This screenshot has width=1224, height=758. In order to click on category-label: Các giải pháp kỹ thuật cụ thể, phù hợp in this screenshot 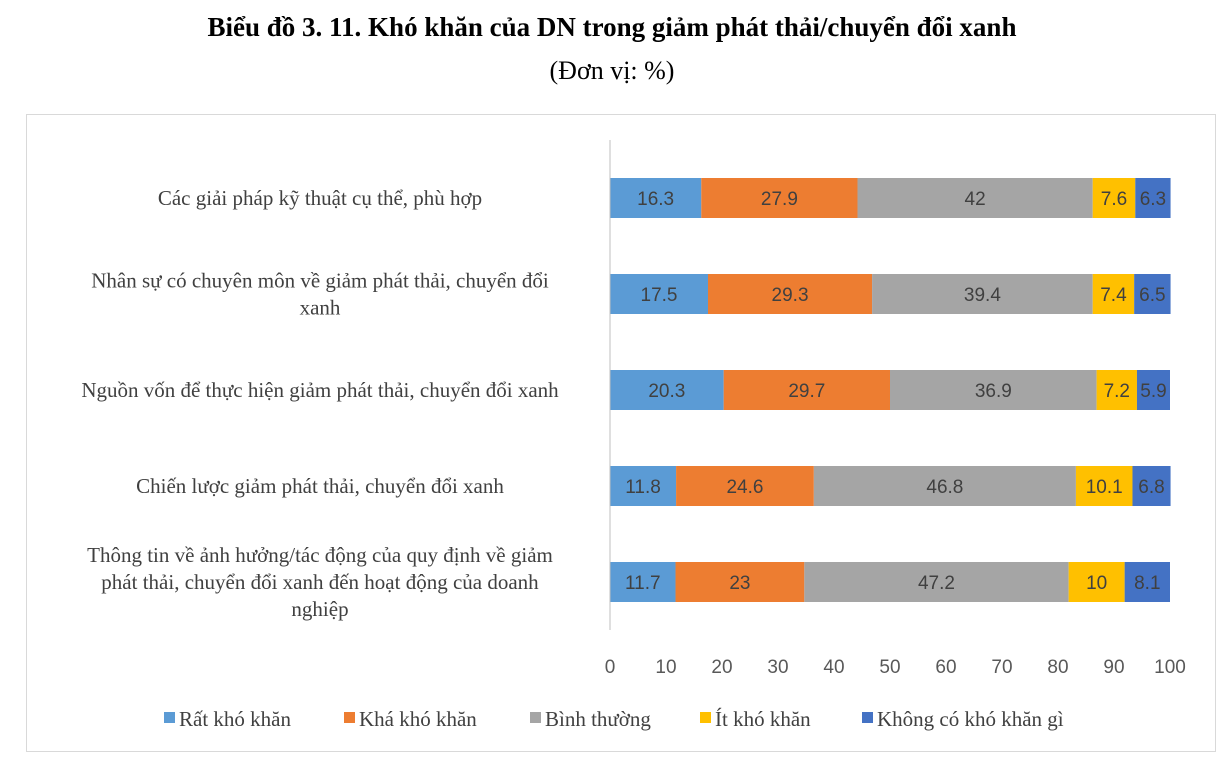, I will do `click(320, 198)`.